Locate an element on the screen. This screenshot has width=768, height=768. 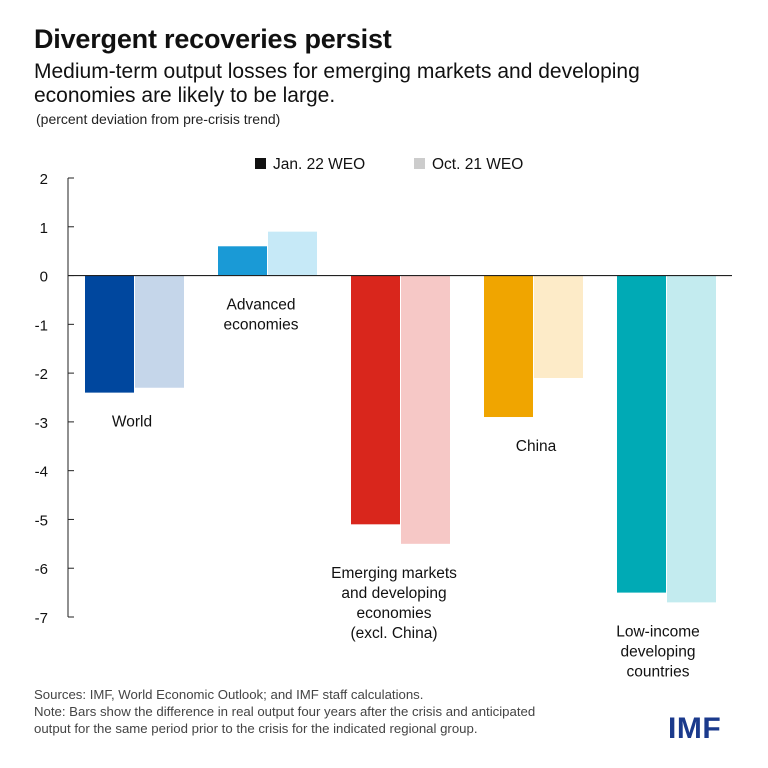
y-tick-label: -6 is located at coordinates (41, 569).